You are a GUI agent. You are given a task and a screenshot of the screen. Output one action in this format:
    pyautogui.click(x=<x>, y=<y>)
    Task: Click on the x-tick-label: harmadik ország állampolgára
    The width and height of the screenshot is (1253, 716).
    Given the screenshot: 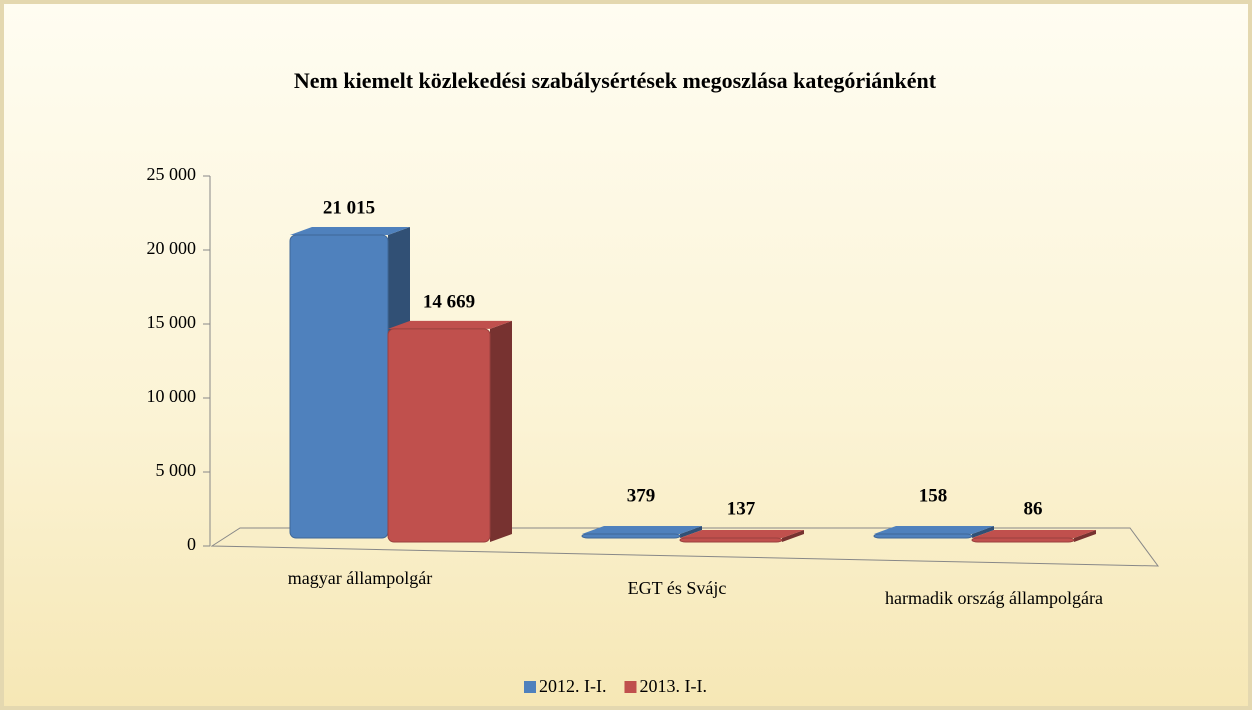 What is the action you would take?
    pyautogui.click(x=994, y=598)
    